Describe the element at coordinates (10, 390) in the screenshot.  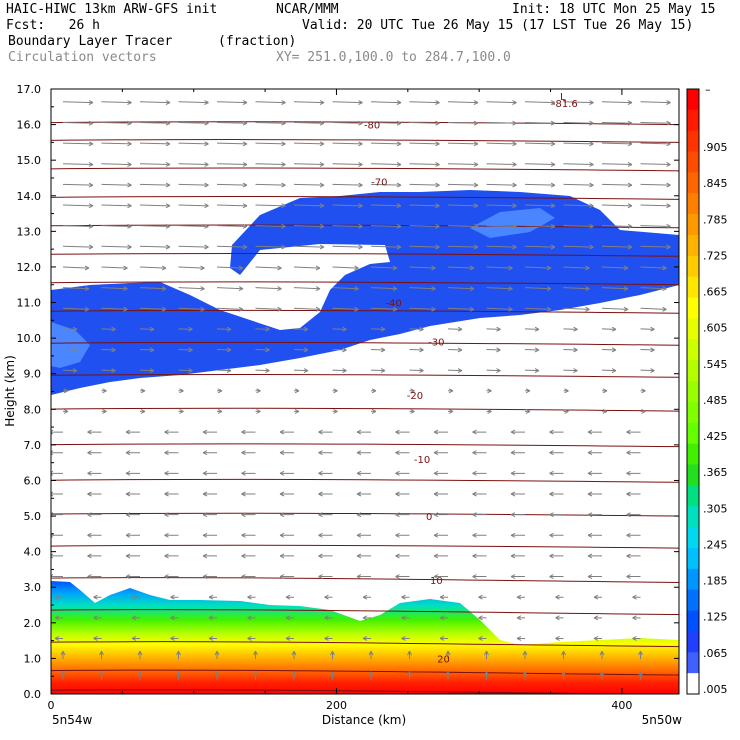
I see `y-axis-title: Height (km)` at that location.